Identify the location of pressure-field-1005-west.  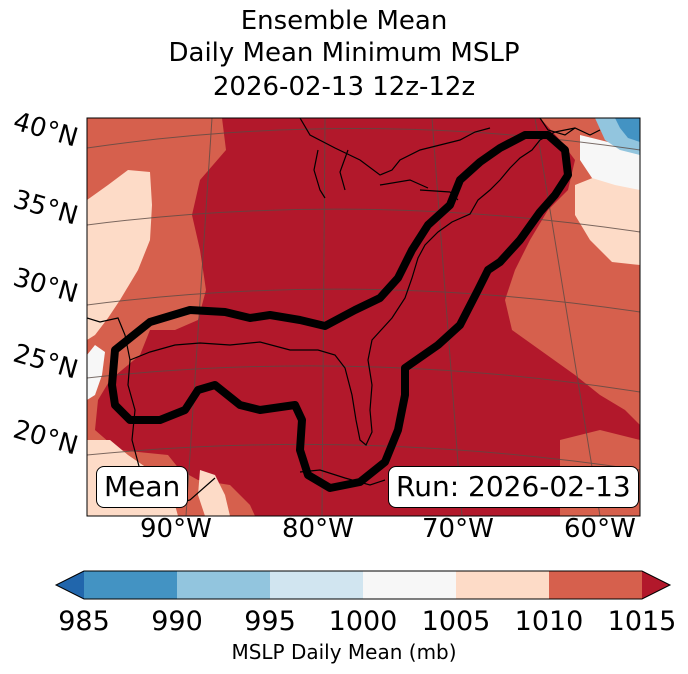
(132, 343).